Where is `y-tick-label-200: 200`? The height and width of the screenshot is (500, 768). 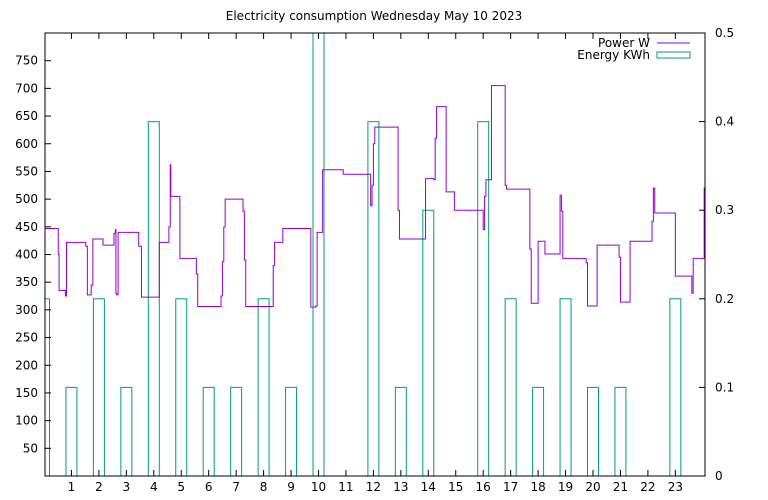 y-tick-label-200: 200 is located at coordinates (26, 365).